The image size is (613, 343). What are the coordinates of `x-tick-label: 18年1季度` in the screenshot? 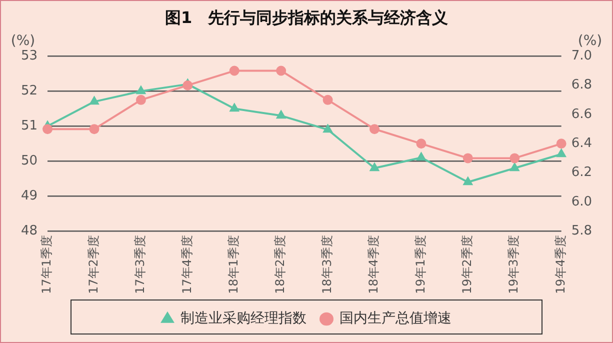 It's located at (233, 264).